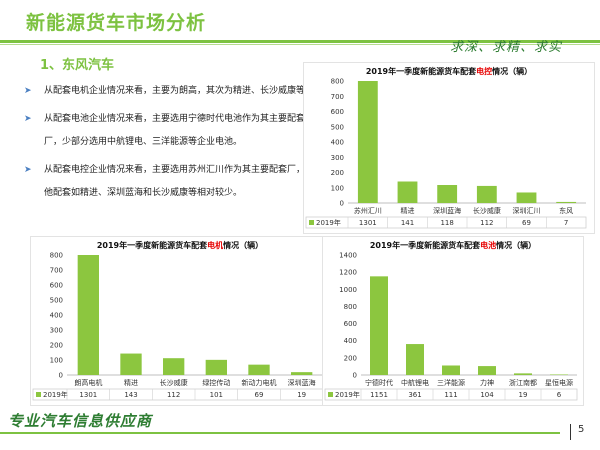 This screenshot has width=600, height=450. I want to click on y-tick-label: 700, so click(337, 97).